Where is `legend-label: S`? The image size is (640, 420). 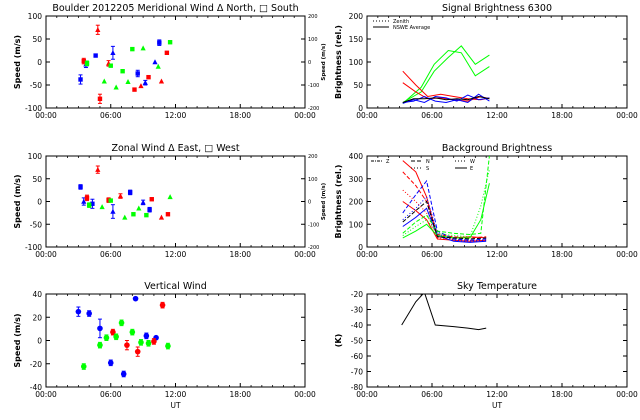 legend-label: S is located at coordinates (427, 169).